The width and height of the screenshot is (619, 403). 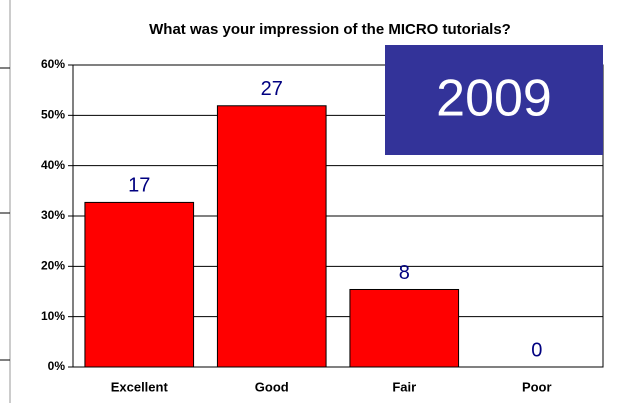 What do you see at coordinates (53, 165) in the screenshot?
I see `y-tick-label: 40%` at bounding box center [53, 165].